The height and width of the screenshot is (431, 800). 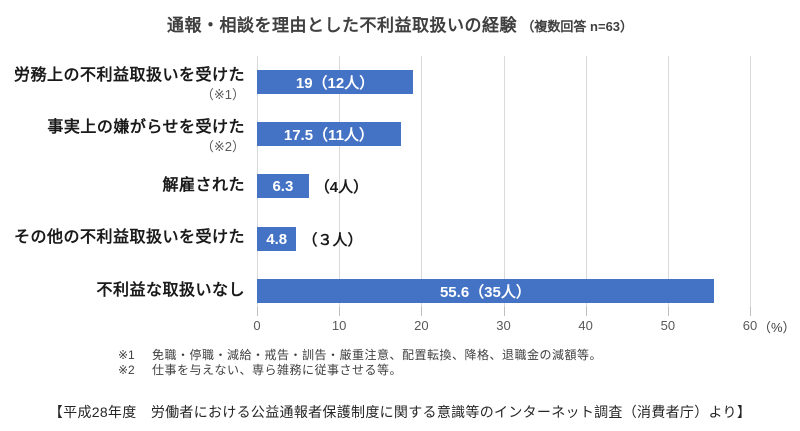 I want to click on category-label-note: （※1）, so click(x=222, y=94).